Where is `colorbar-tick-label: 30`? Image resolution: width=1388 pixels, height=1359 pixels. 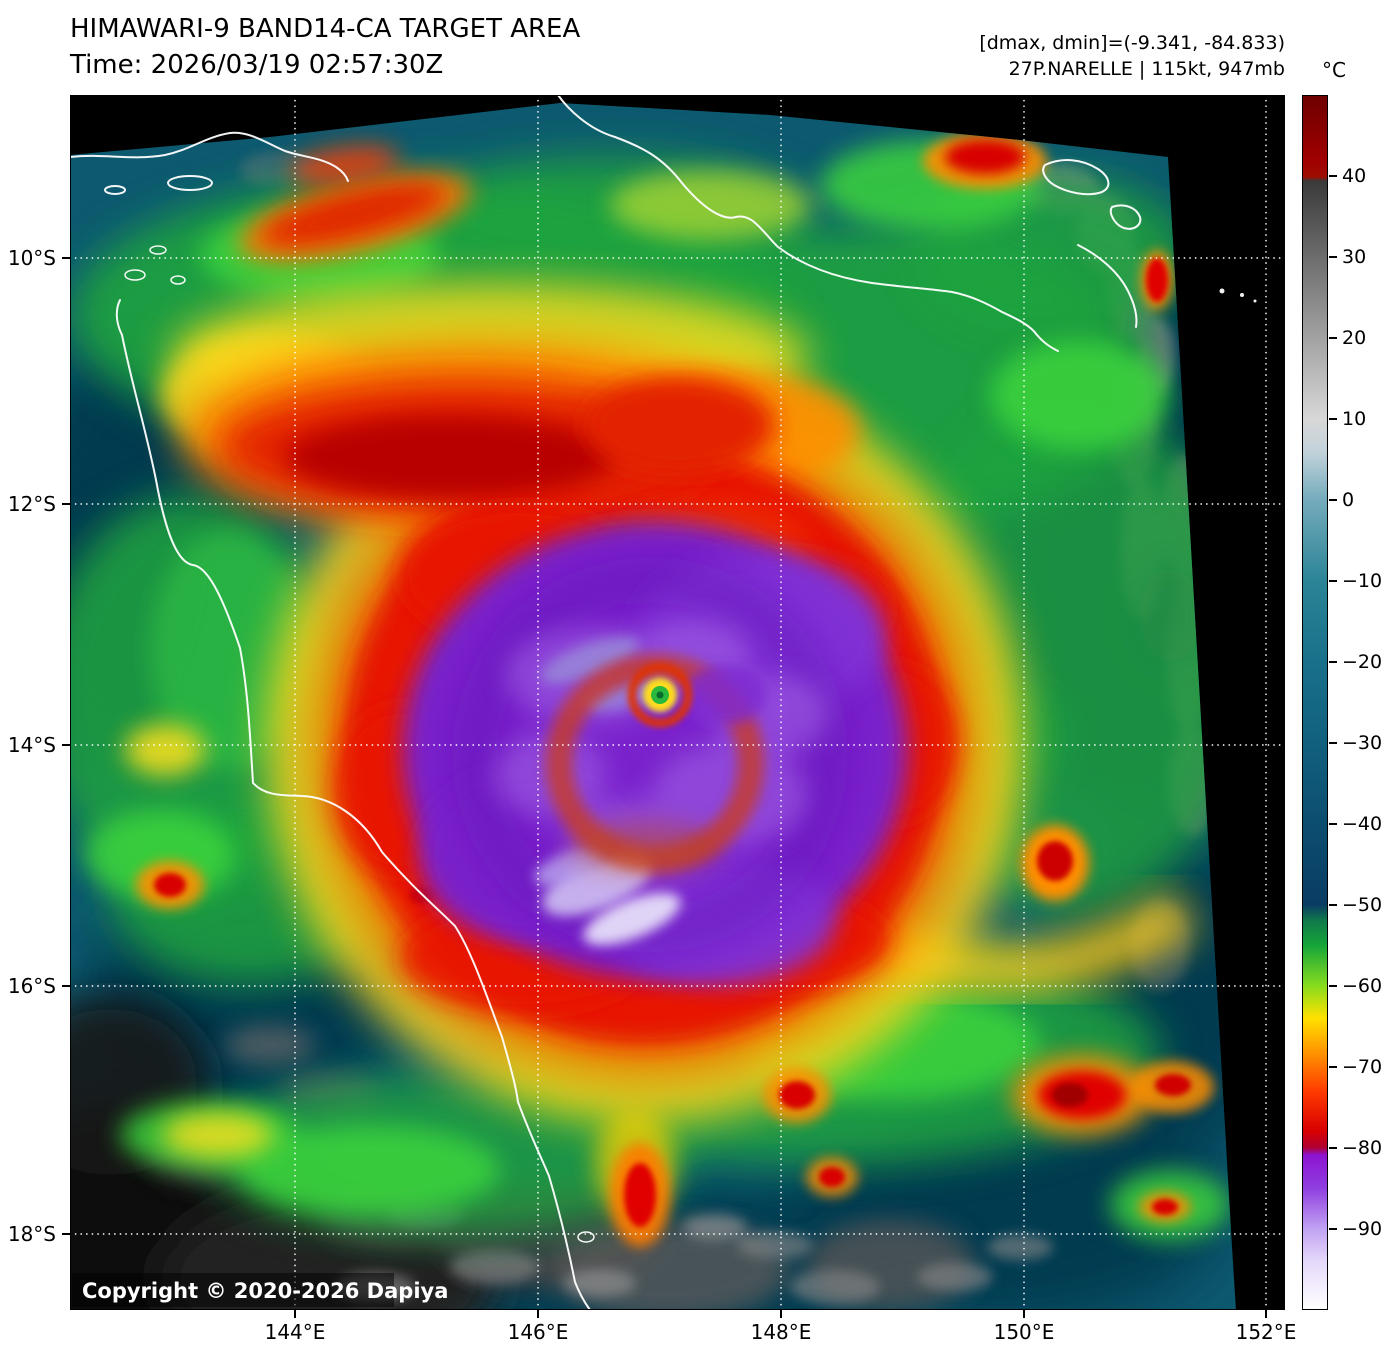
colorbar-tick-label: 30 is located at coordinates (1354, 257).